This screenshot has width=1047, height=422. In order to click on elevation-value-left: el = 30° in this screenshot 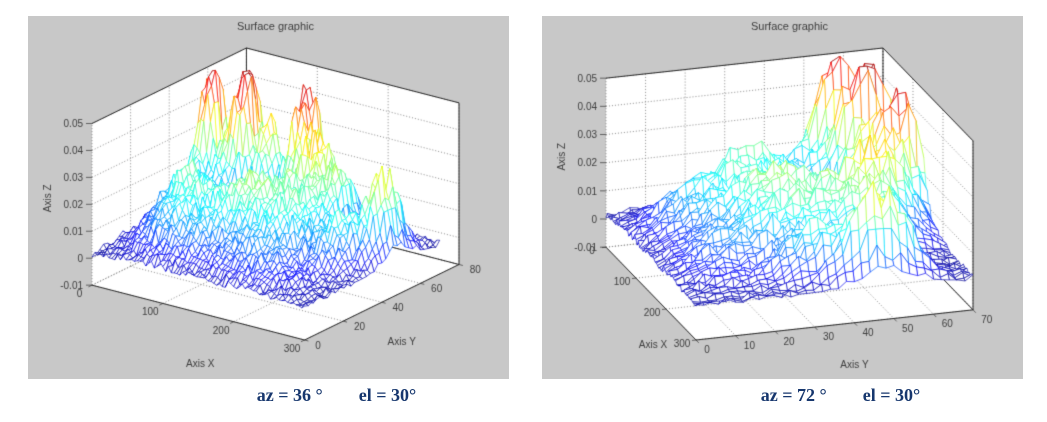, I will do `click(387, 395)`.